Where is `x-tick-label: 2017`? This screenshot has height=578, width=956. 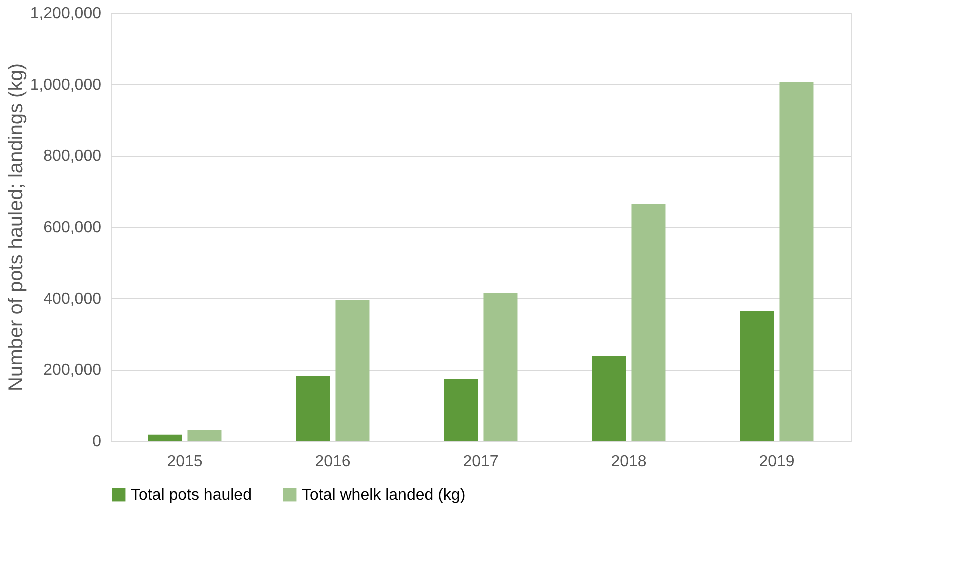 x-tick-label: 2017 is located at coordinates (481, 462).